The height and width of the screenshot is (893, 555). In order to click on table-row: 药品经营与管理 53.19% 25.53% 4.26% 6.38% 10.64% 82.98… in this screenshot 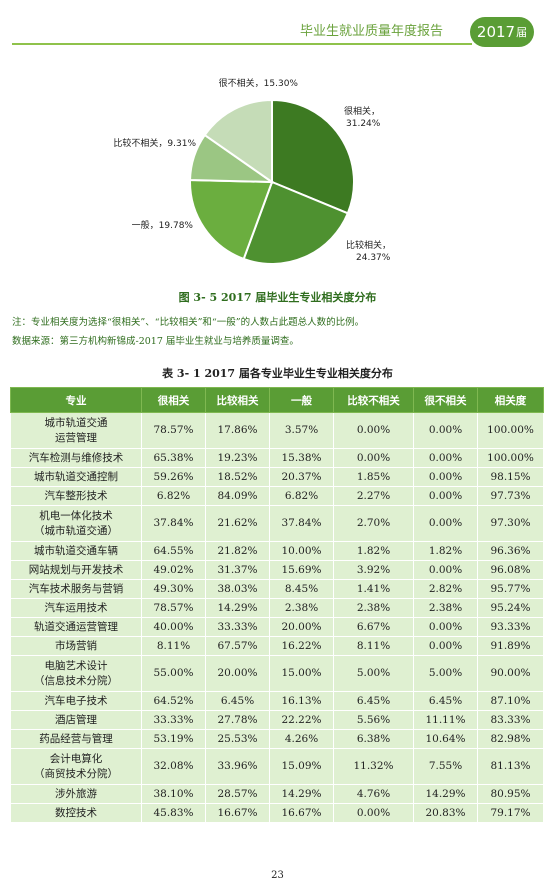, I will do `click(277, 739)`.